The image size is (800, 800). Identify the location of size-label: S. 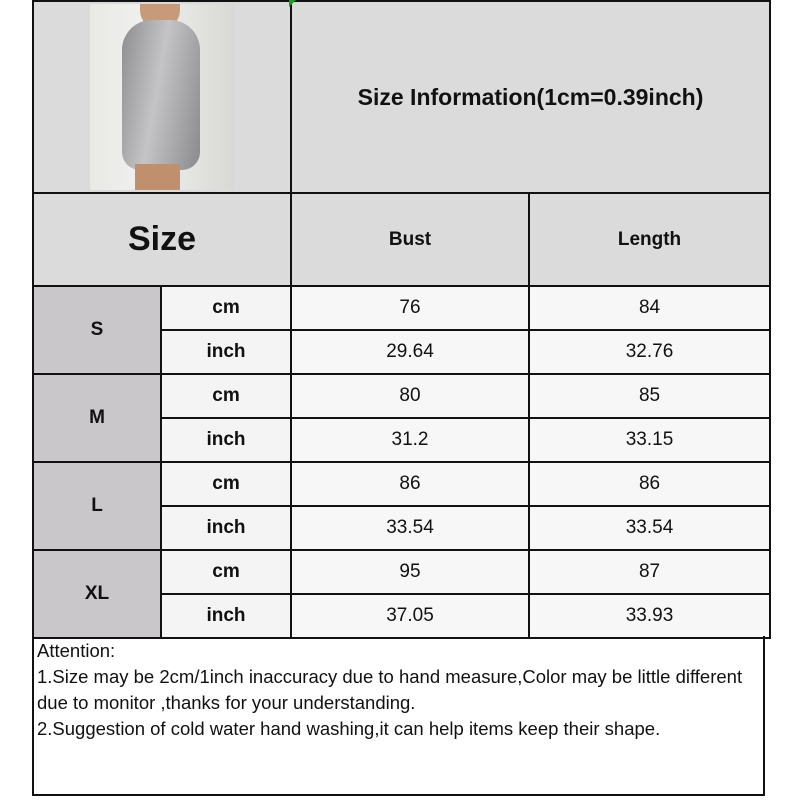
(97, 330).